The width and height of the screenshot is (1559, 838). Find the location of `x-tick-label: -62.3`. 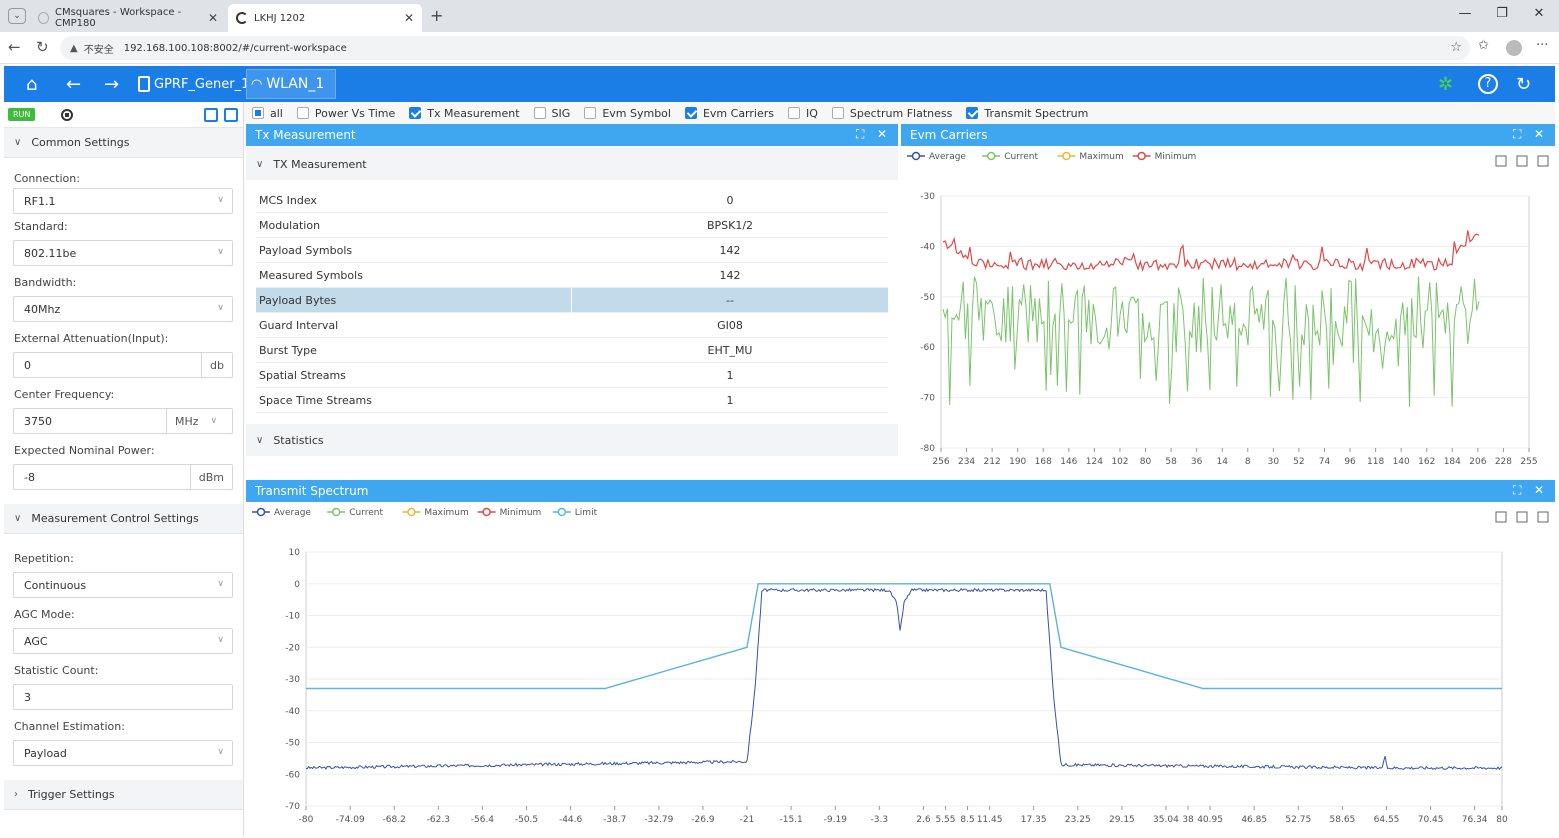

x-tick-label: -62.3 is located at coordinates (438, 820).